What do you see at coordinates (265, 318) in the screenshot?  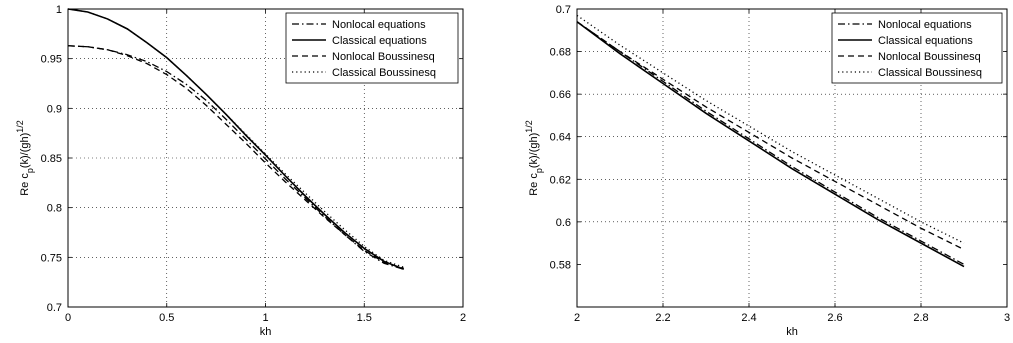 I see `x-tick-label: 1` at bounding box center [265, 318].